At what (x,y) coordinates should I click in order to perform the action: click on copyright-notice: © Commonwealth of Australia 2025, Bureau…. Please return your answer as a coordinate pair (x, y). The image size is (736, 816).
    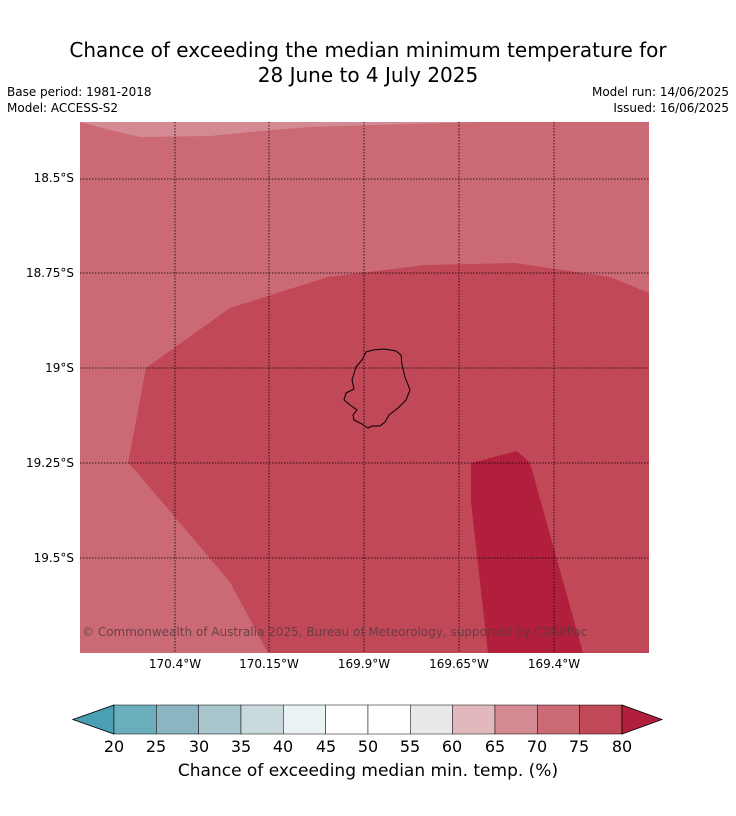
    Looking at the image, I should click on (335, 632).